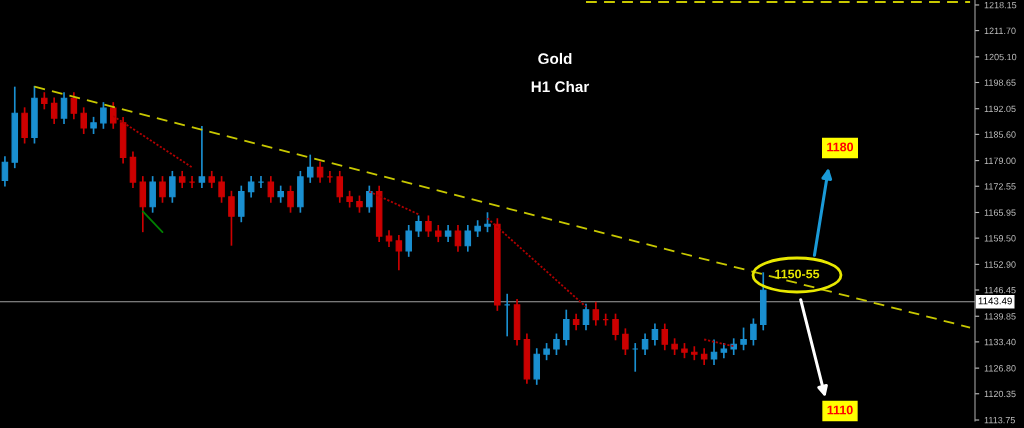 The image size is (1024, 428). What do you see at coordinates (1000, 212) in the screenshot?
I see `y-tick-label: 1165.95` at bounding box center [1000, 212].